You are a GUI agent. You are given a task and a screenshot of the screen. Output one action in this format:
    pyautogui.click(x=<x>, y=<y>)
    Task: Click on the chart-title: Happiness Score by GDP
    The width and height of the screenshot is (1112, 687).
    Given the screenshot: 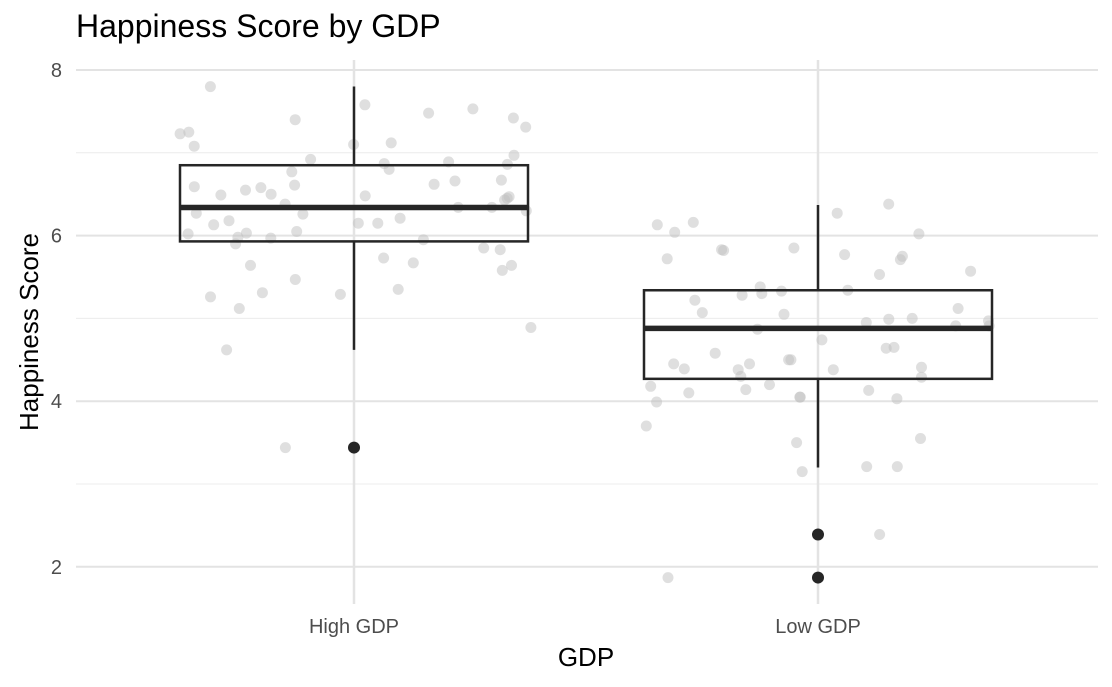 What is the action you would take?
    pyautogui.click(x=258, y=26)
    